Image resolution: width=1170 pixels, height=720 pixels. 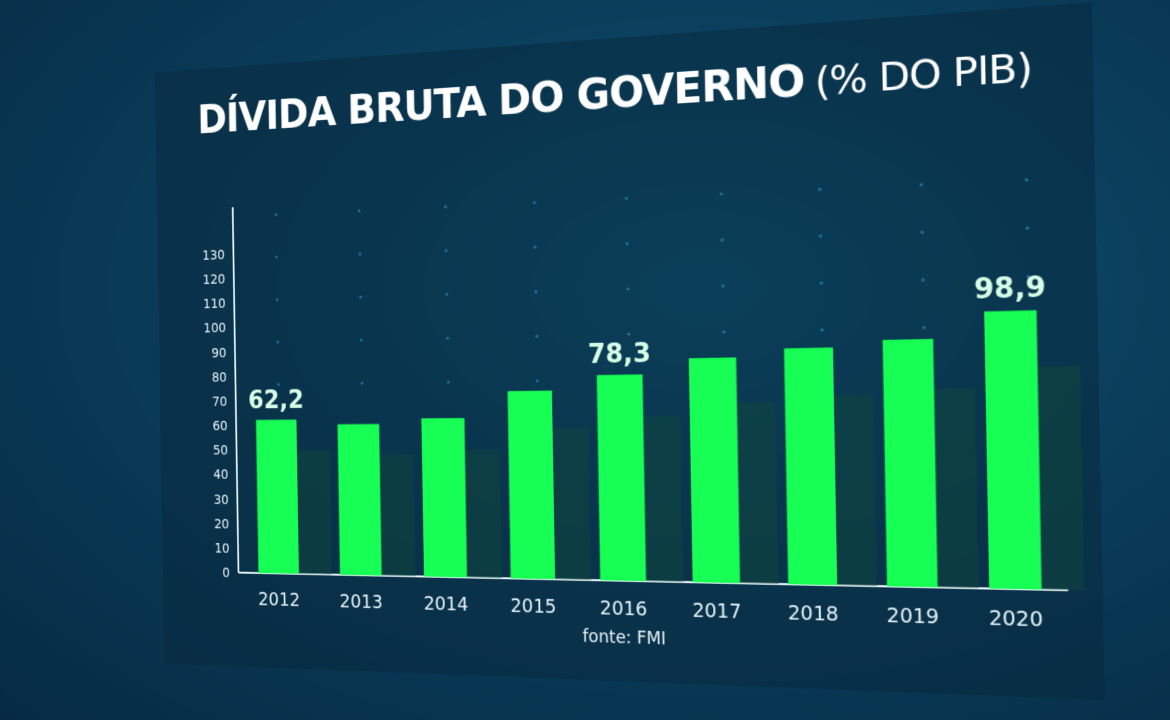 I want to click on data-label-2020: 98,9, so click(x=1010, y=289).